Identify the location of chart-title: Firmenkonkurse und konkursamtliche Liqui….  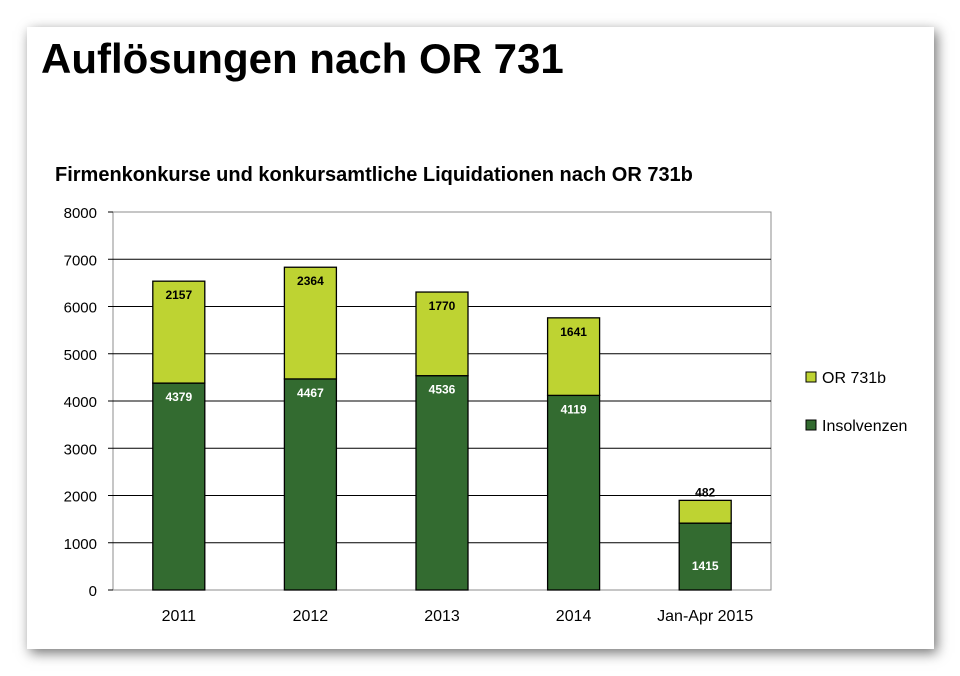
(374, 175).